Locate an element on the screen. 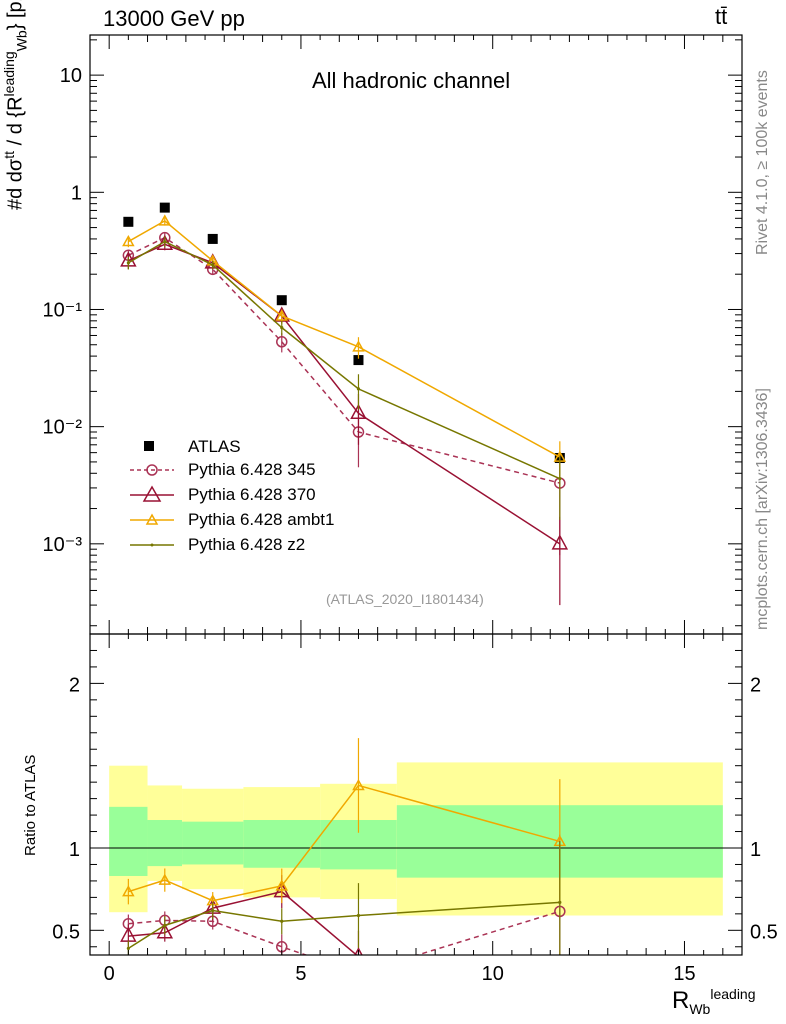 Image resolution: width=786 pixels, height=1024 pixels. legend-entry-pythia-ambt1: Pythia 6.428 ambt1 is located at coordinates (250, 521).